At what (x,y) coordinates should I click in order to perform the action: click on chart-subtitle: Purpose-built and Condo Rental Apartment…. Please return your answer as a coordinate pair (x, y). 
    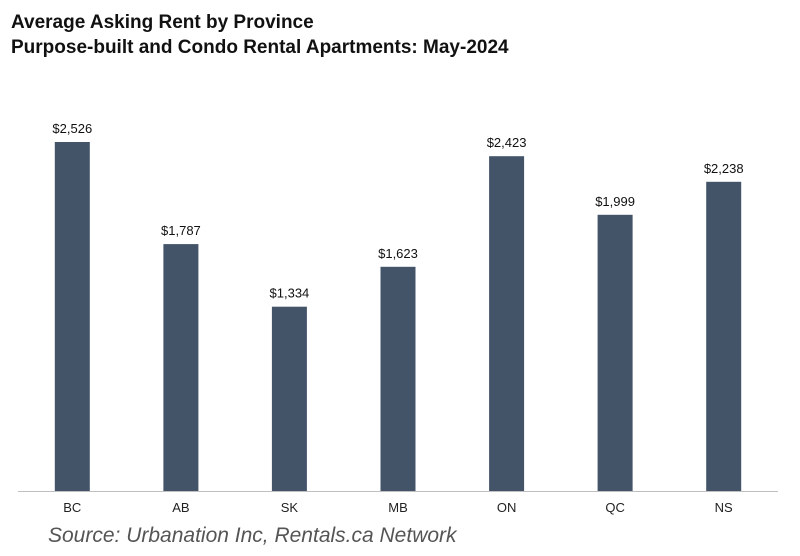
    Looking at the image, I should click on (260, 47).